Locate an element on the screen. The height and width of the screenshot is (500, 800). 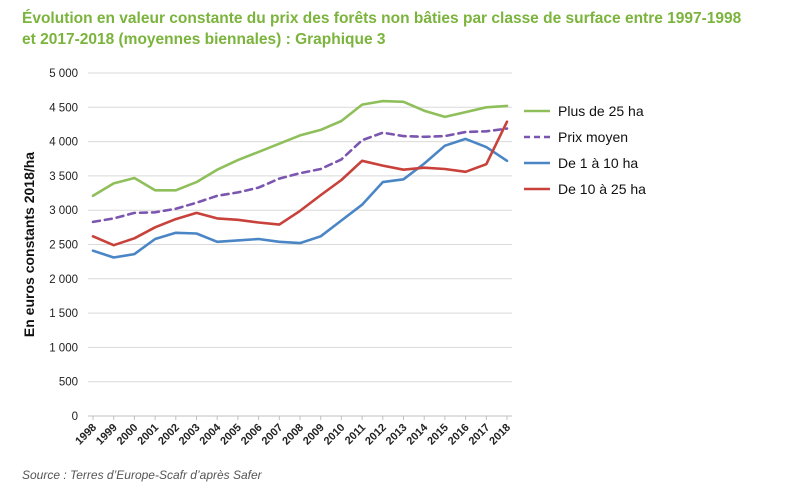
x-tick-label: 2014 is located at coordinates (418, 434).